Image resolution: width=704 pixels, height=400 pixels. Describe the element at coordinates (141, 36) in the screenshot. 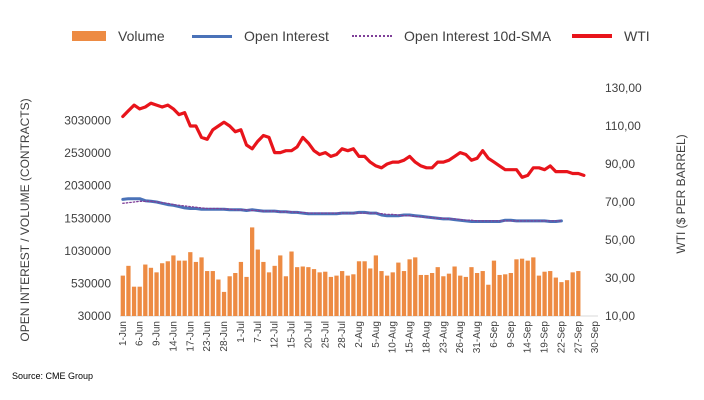

I see `legend-volume-label: Volume` at that location.